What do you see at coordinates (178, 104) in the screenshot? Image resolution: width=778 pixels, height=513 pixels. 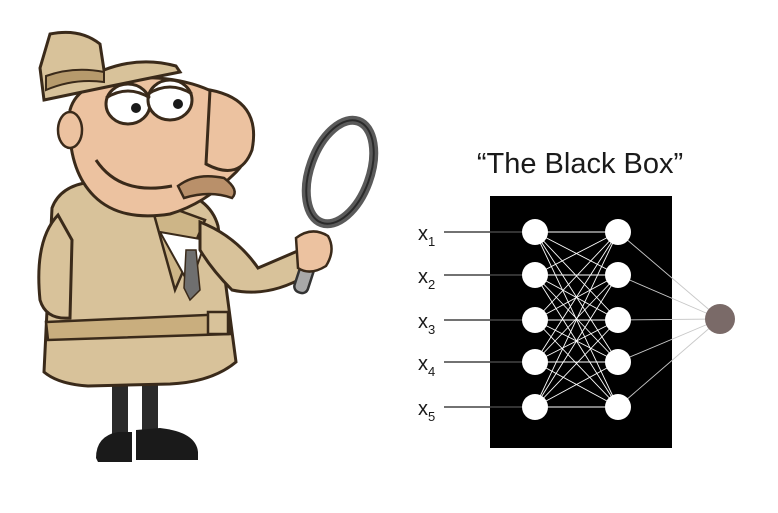 I see `detective-right-pupil` at bounding box center [178, 104].